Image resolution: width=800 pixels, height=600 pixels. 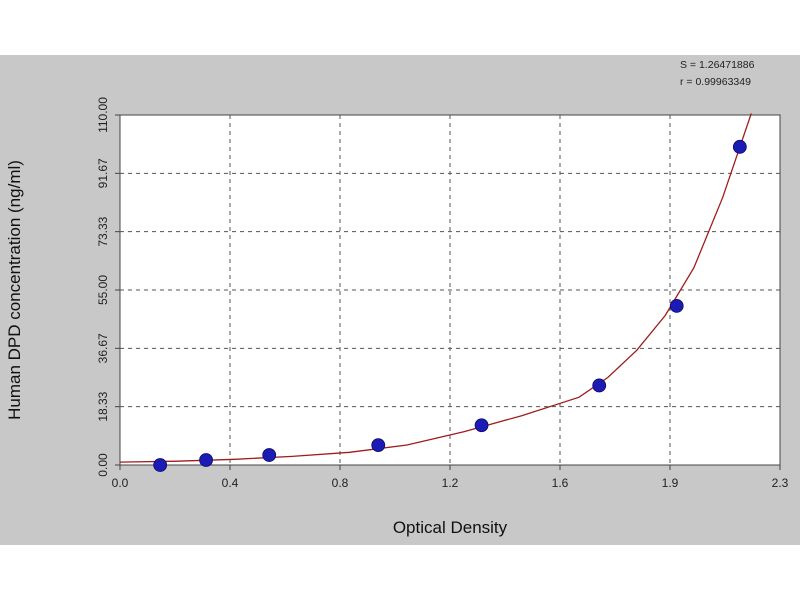 I want to click on x-axis-ticks: 0.0 0.4 0.8 1.2 1.6 1.9 2.3, so click(x=450, y=477).